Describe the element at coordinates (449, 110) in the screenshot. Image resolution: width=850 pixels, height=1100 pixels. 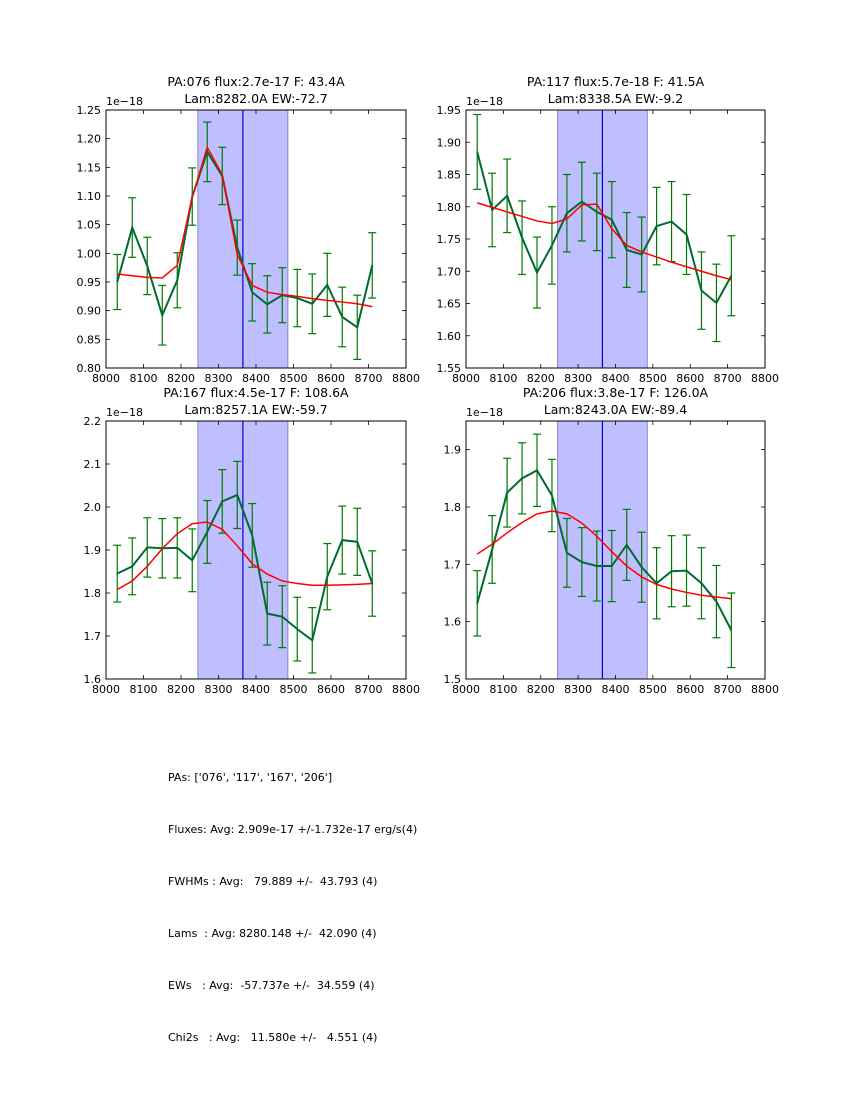
I see `y-tick-label: 1.95` at that location.